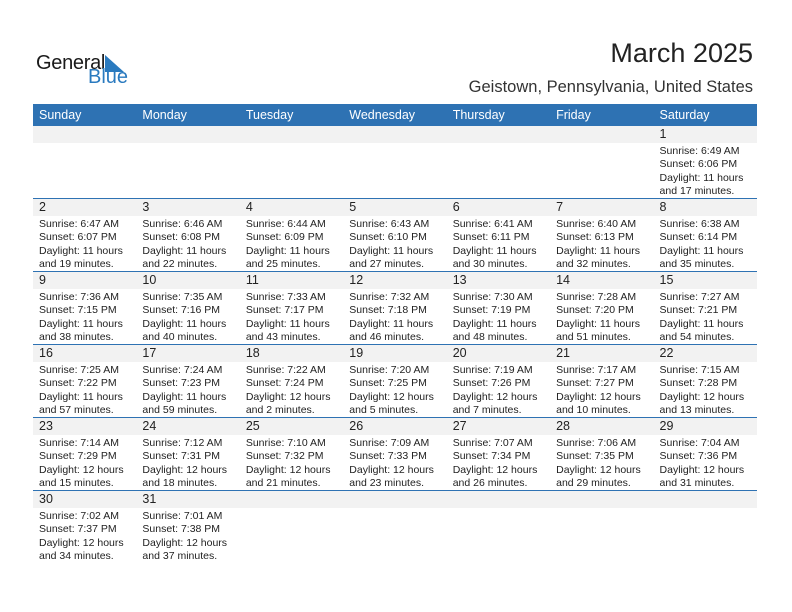  What do you see at coordinates (573, 115) in the screenshot?
I see `weekday-friday: Friday` at bounding box center [573, 115].